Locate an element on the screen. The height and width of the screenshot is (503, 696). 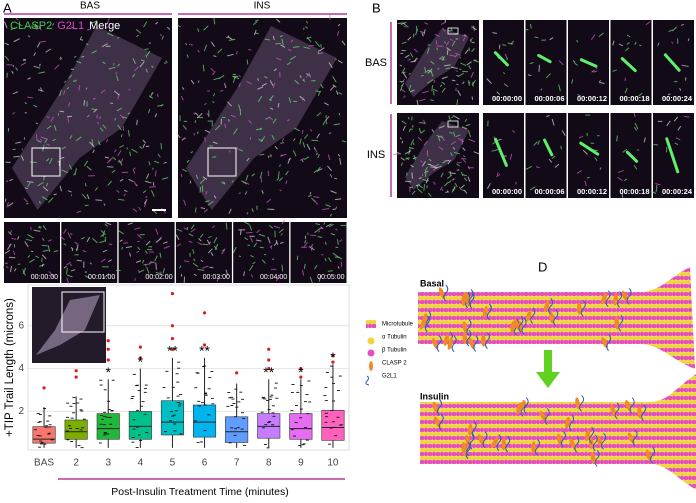
channel-label: CLASP2 is located at coordinates (31, 26).